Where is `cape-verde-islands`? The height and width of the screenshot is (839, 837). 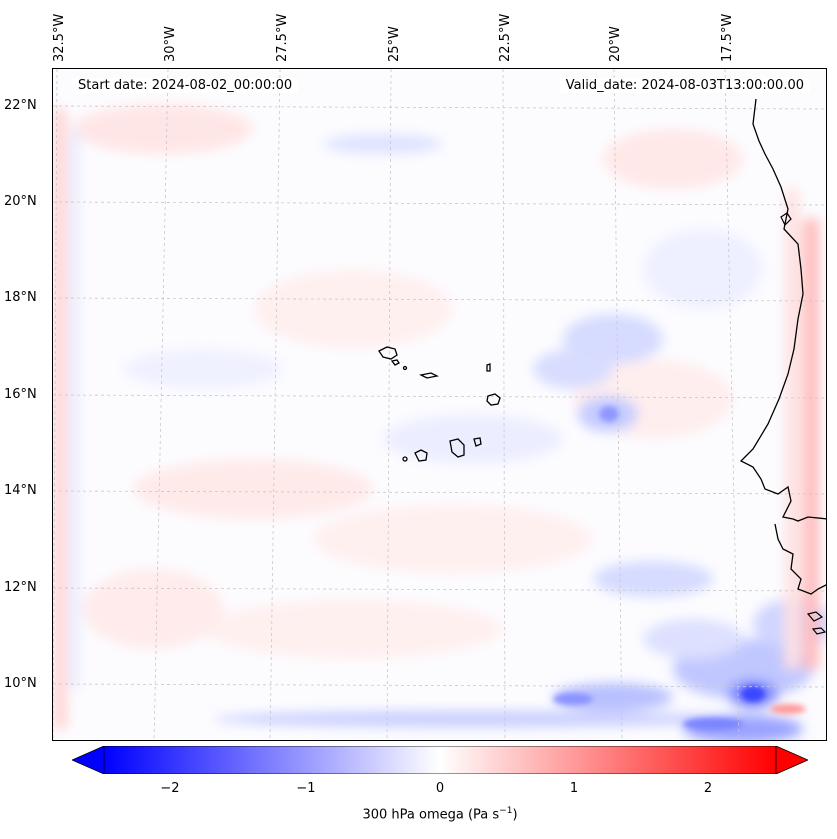
cape-verde-islands is located at coordinates (439, 404).